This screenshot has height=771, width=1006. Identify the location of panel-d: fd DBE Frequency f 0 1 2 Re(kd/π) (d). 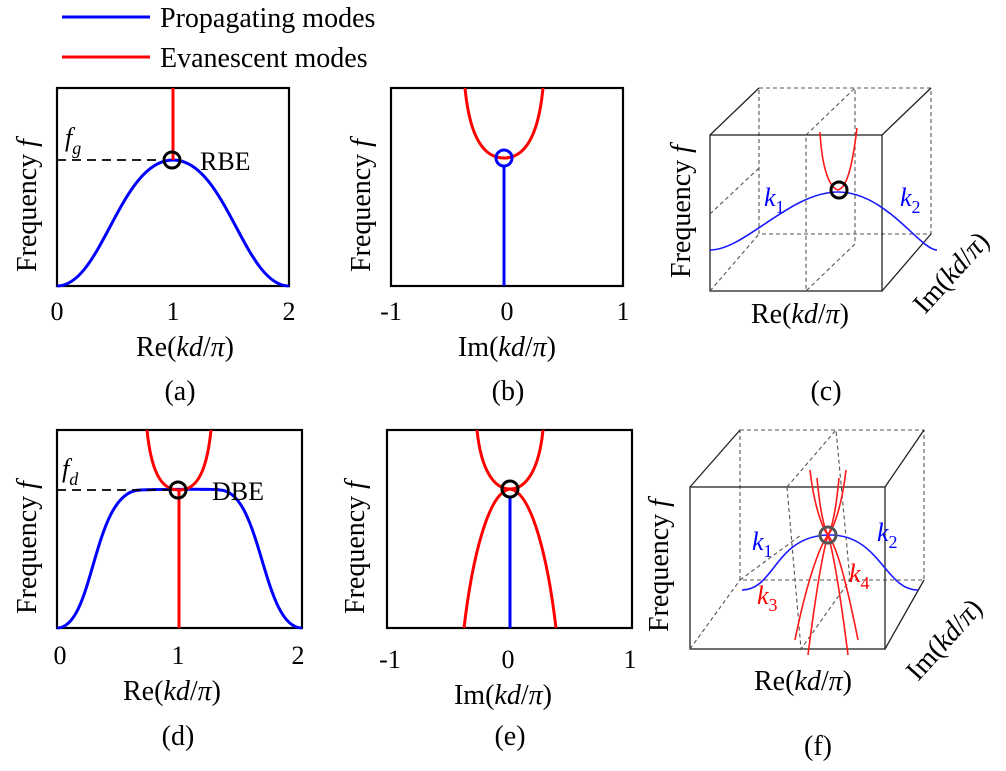
(158, 590).